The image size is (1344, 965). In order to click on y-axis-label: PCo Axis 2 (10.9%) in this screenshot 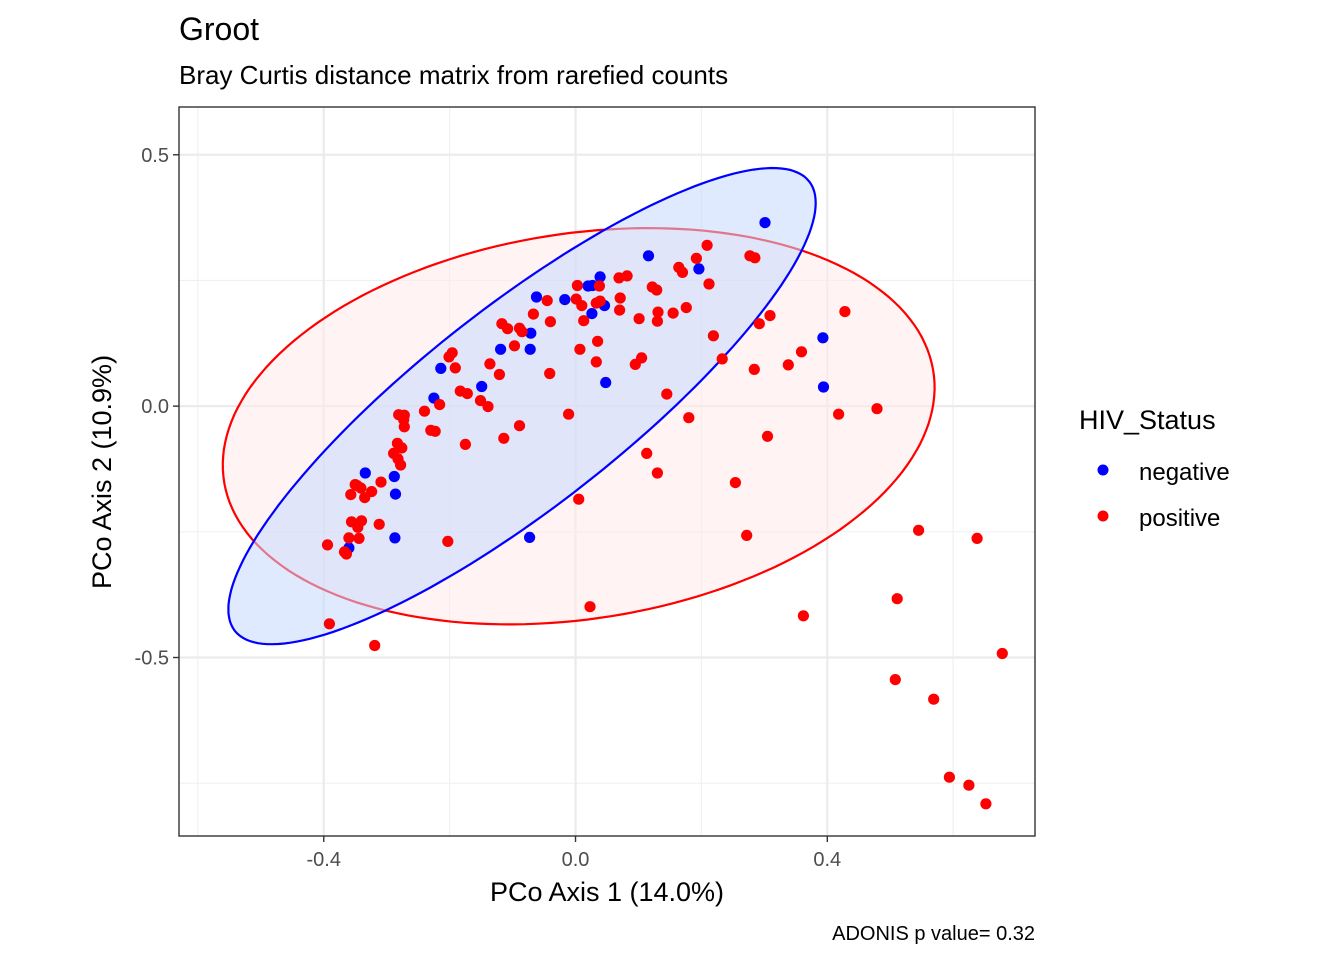, I will do `click(102, 472)`.